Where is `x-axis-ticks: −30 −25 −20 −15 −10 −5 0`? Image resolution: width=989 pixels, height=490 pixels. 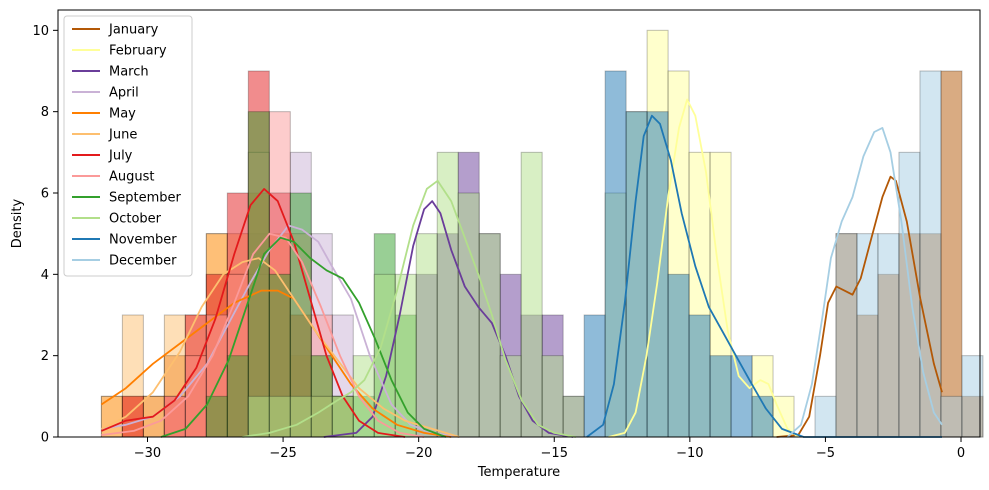 x-axis-ticks: −30 −25 −20 −15 −10 −5 0 is located at coordinates (549, 449).